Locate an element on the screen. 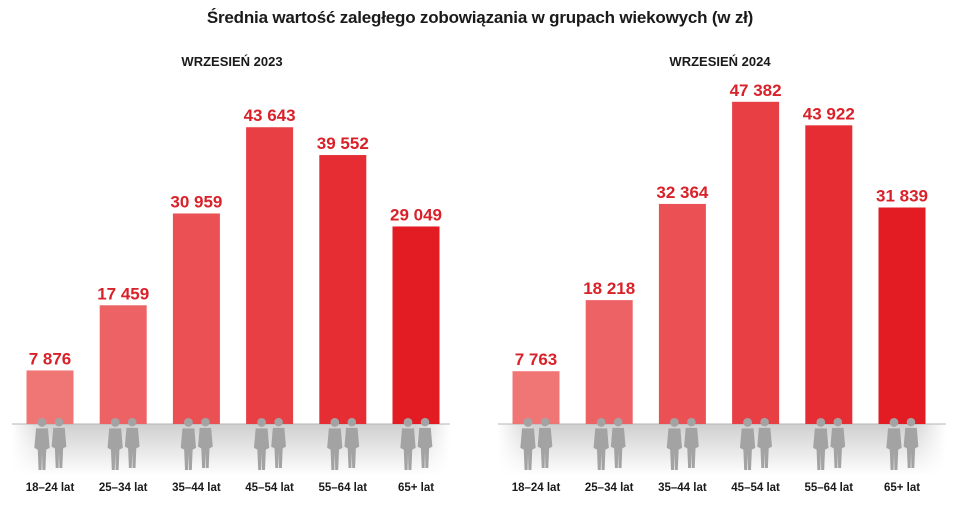 This screenshot has height=508, width=960. value-label: 32 364 is located at coordinates (682, 192).